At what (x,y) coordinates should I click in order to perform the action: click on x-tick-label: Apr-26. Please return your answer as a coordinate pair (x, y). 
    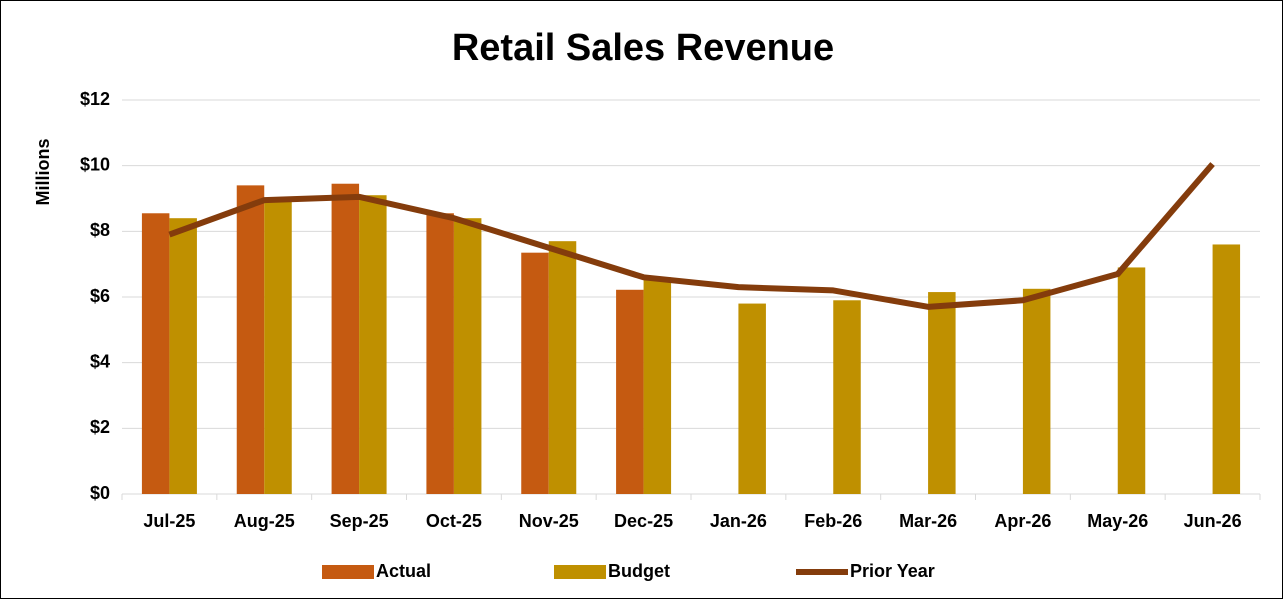
    Looking at the image, I should click on (1022, 521).